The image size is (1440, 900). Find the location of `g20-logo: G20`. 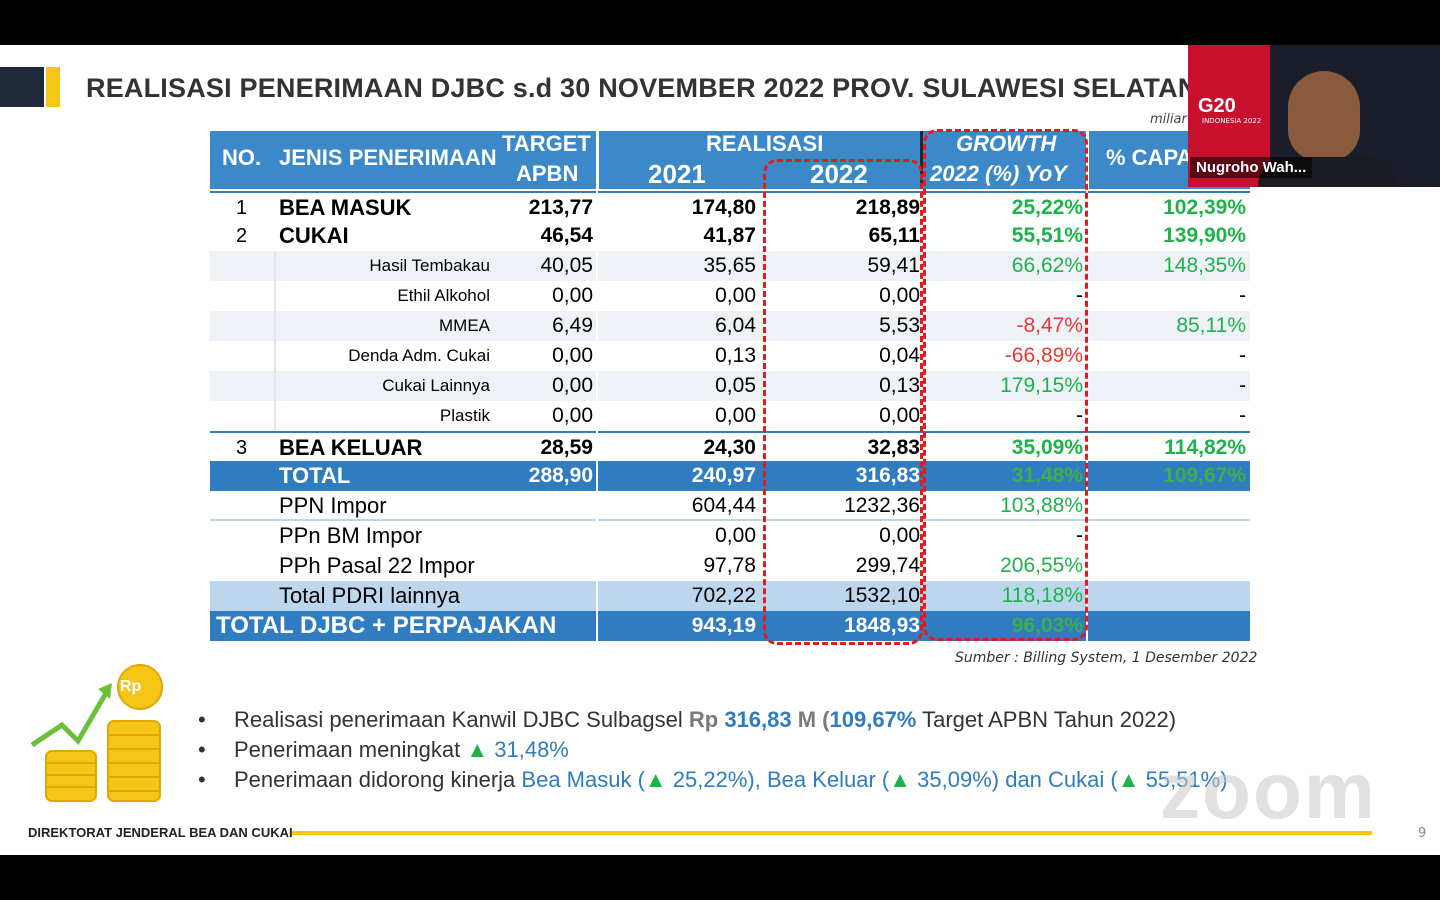

g20-logo: G20 is located at coordinates (1217, 106).